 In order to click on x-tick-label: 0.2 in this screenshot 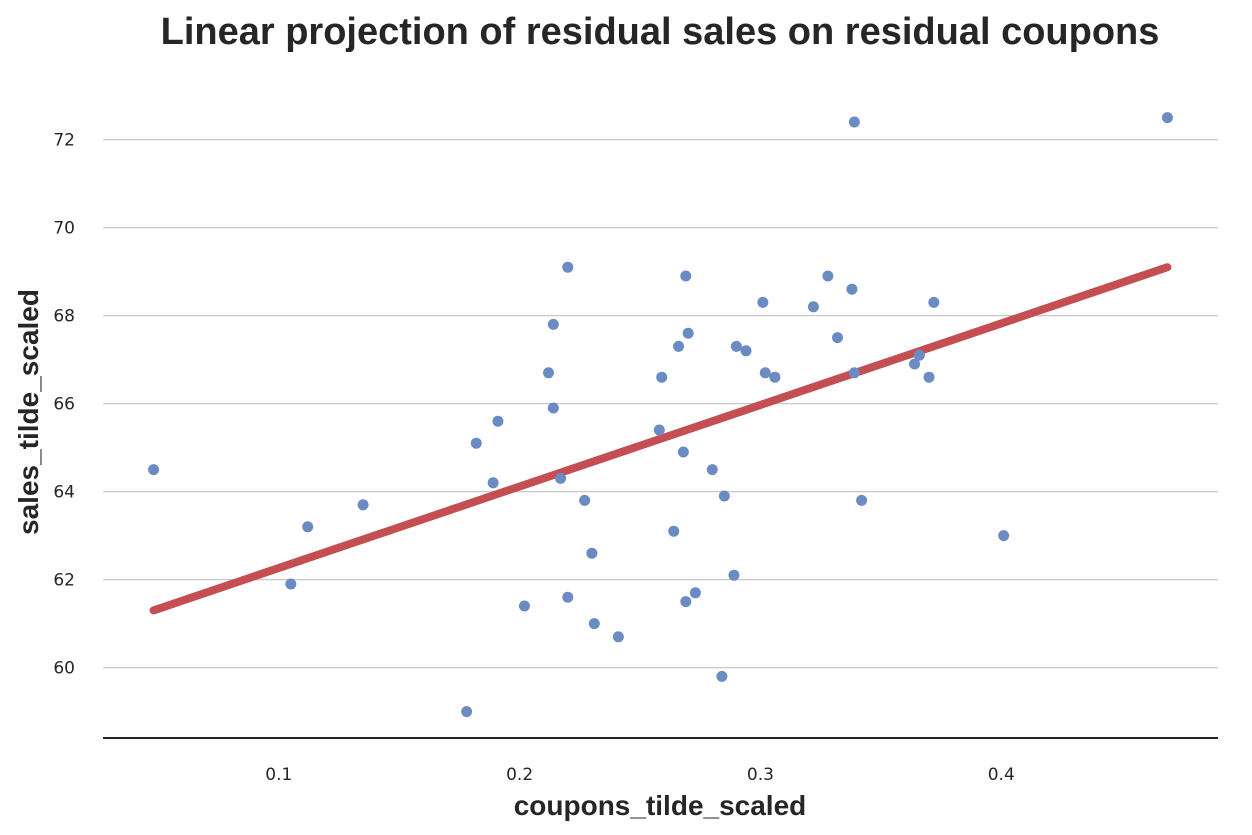, I will do `click(519, 775)`.